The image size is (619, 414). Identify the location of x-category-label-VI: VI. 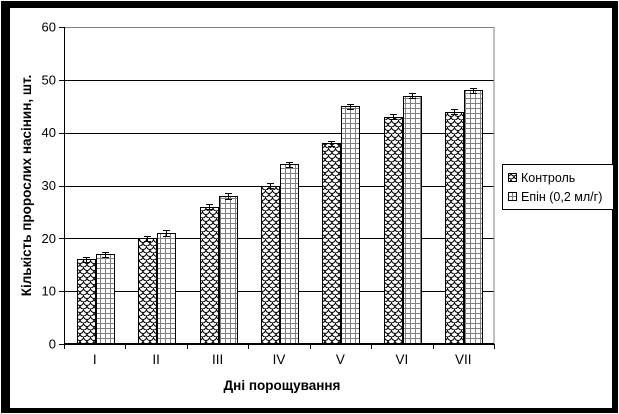
(401, 359).